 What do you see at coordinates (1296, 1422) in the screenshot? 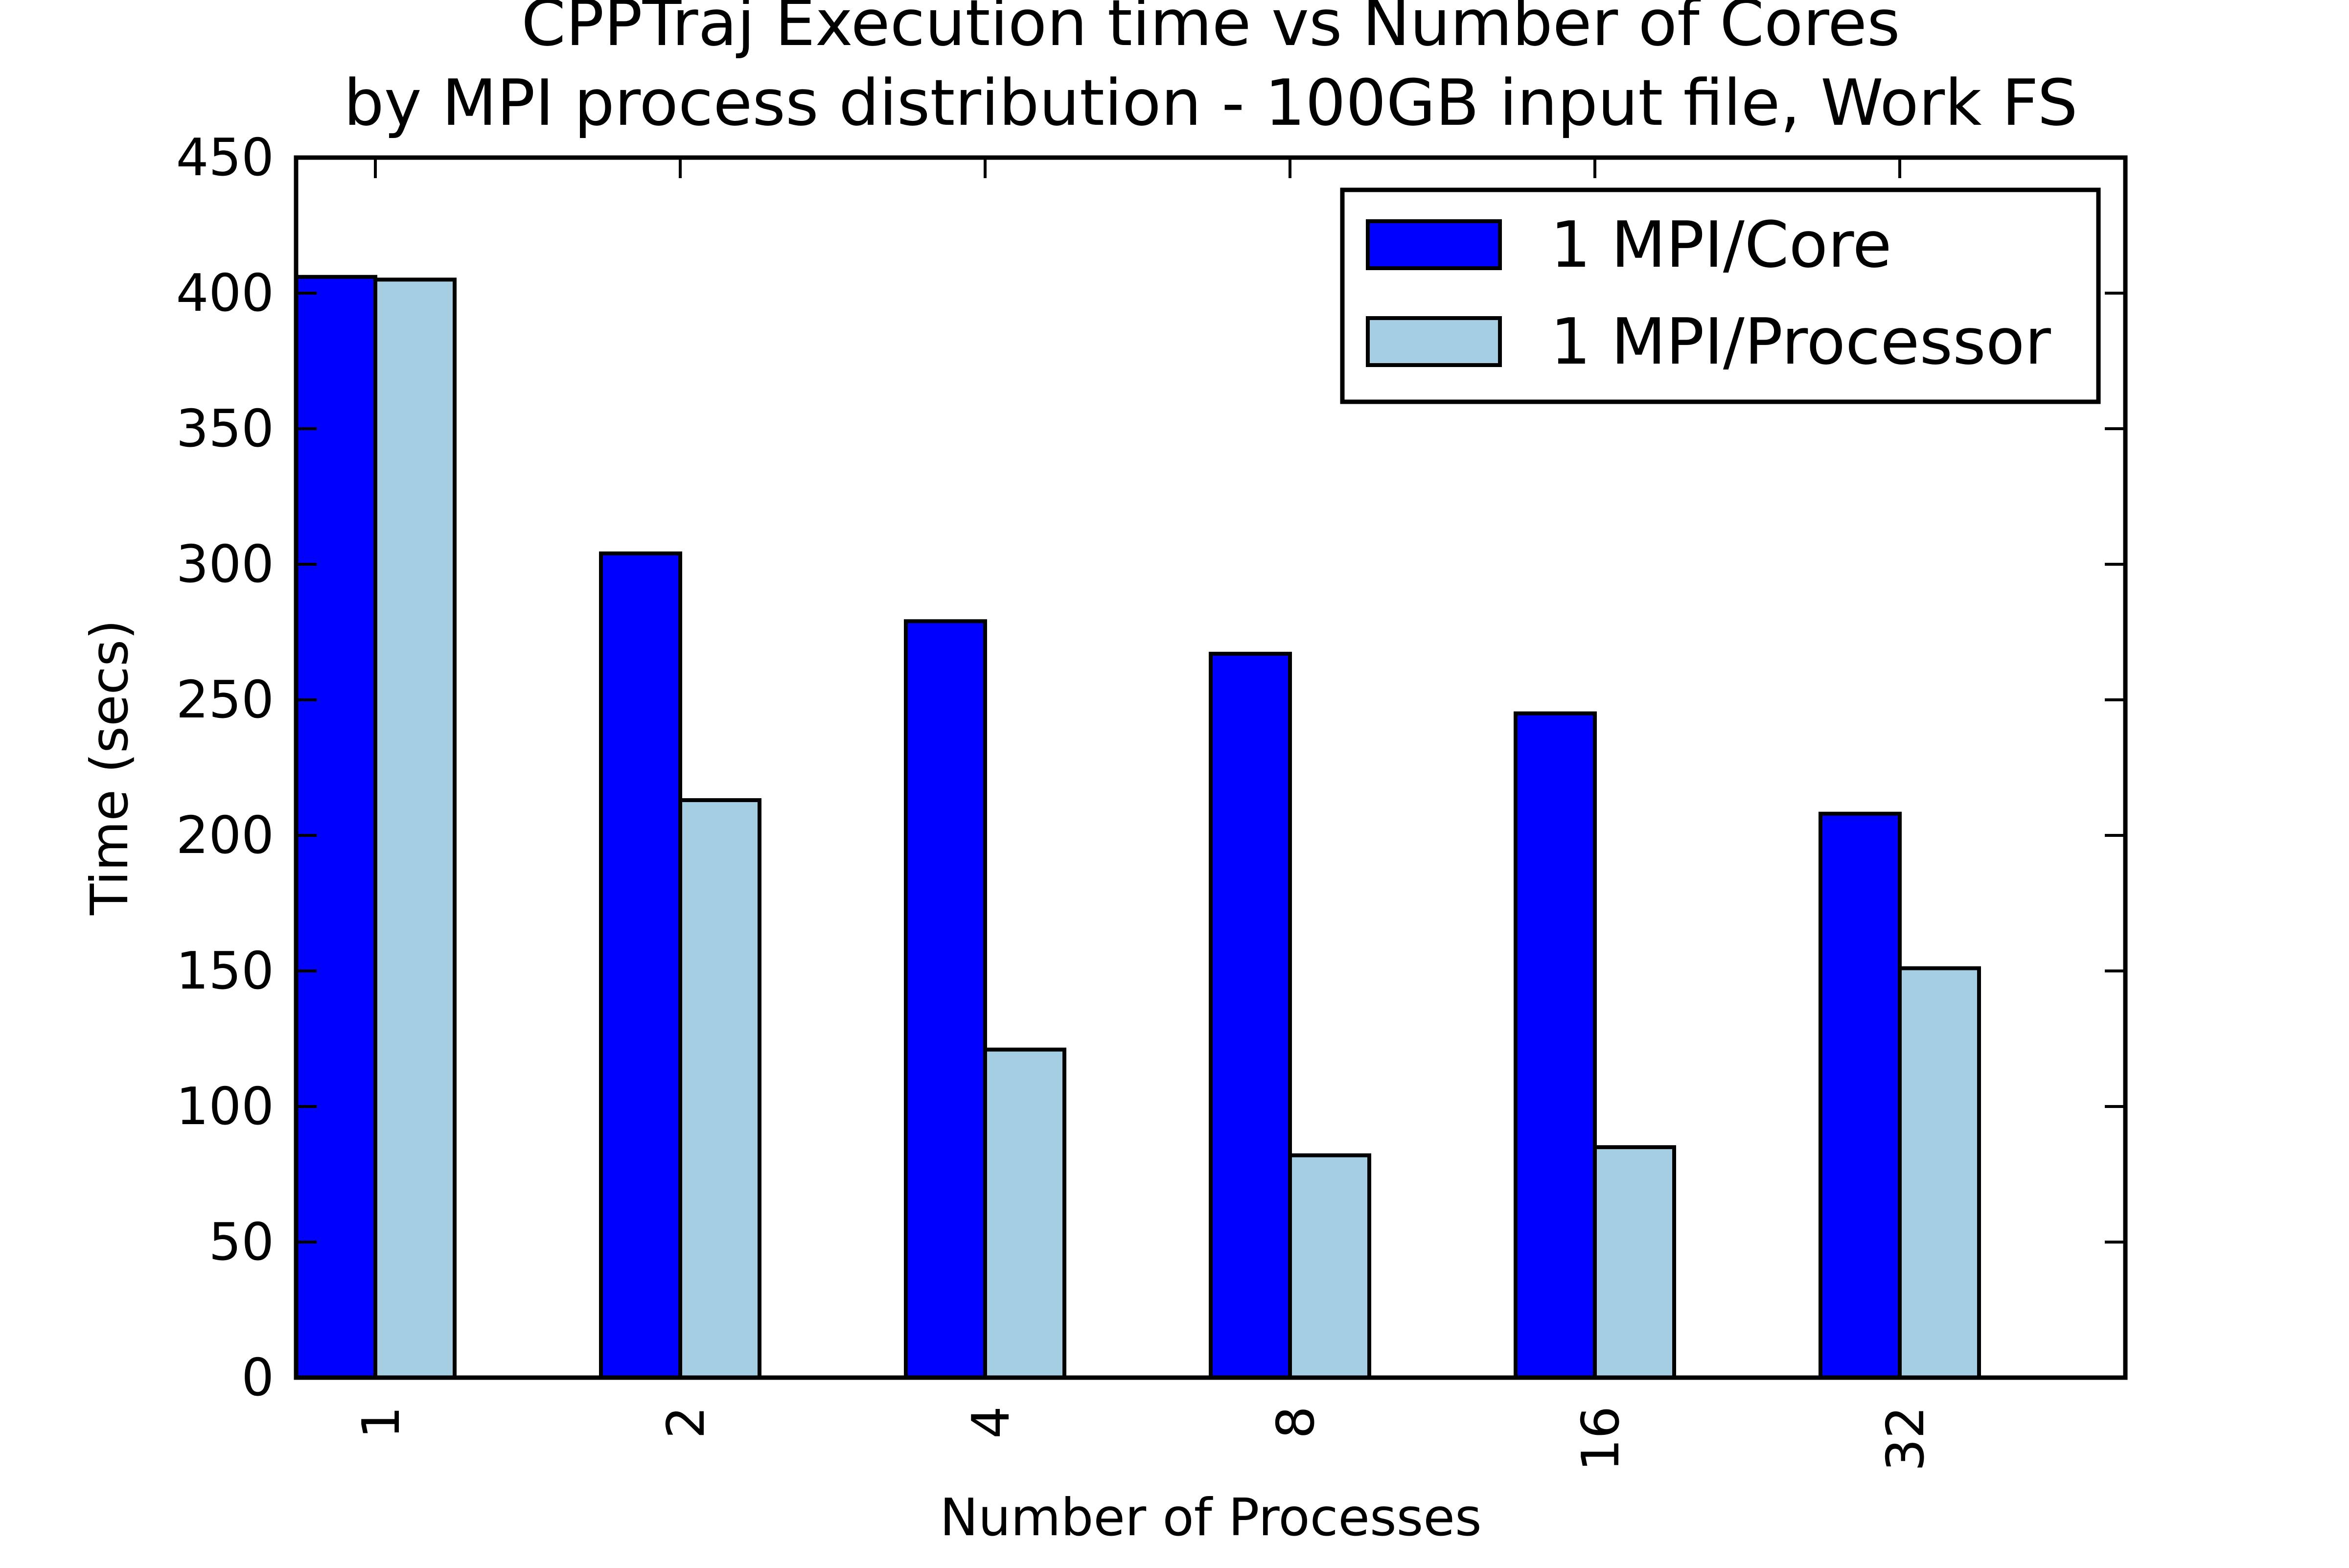
I see `x-tick-label: 8` at bounding box center [1296, 1422].